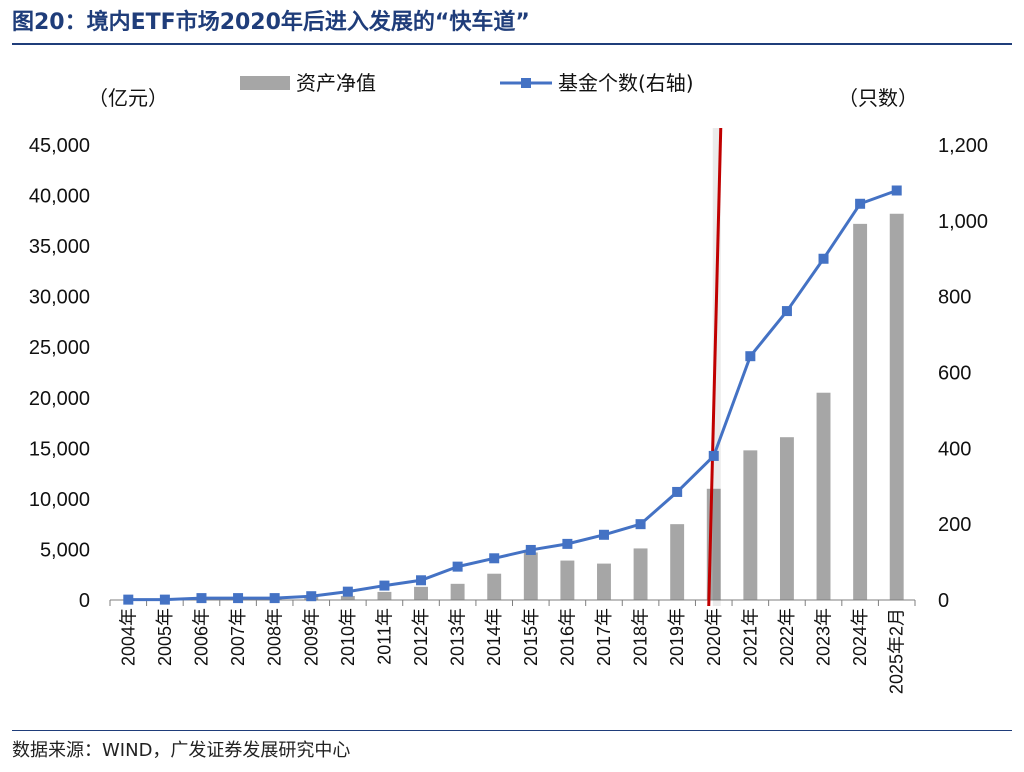  What do you see at coordinates (494, 637) in the screenshot?
I see `x-tick-label-10: 2014年` at bounding box center [494, 637].